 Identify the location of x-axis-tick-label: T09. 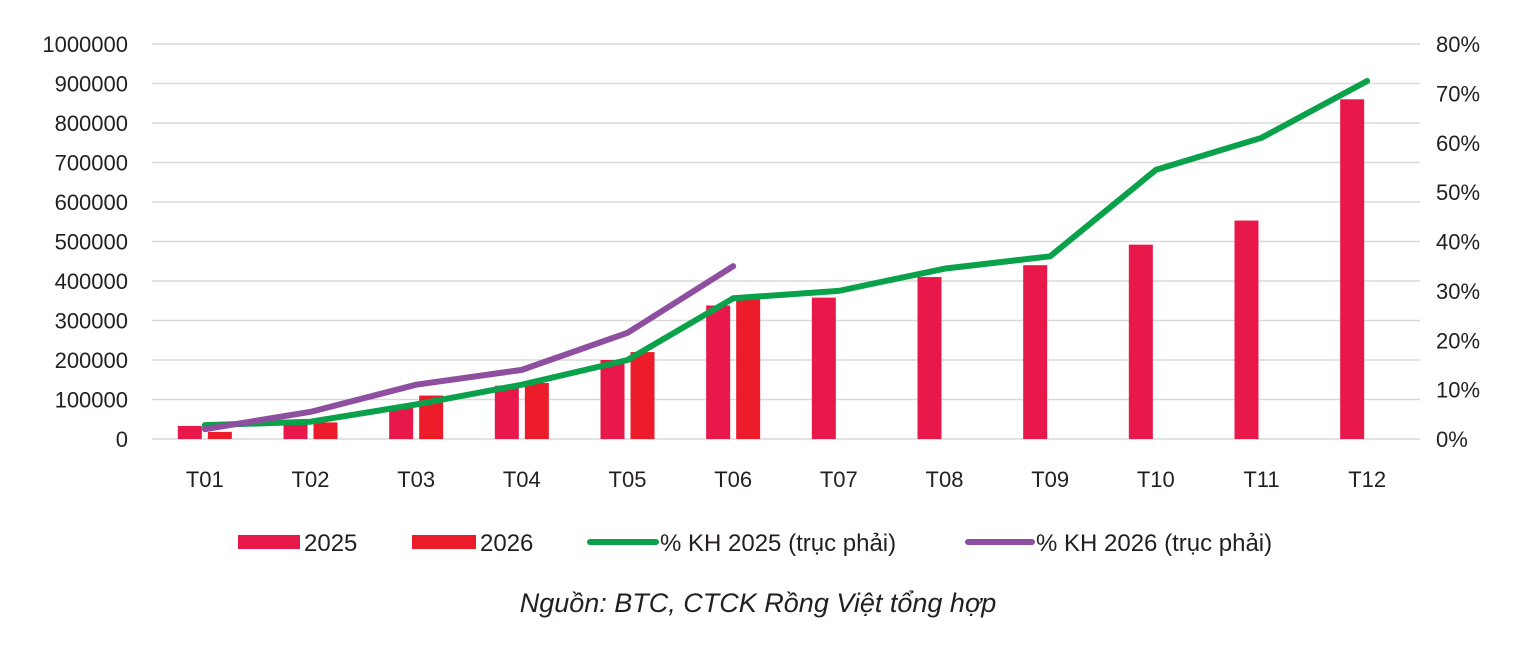
(1050, 479).